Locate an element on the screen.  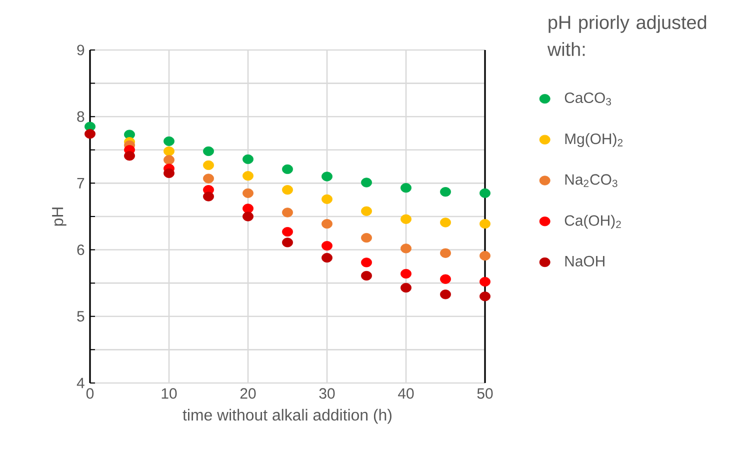
x-tick-label: 0 is located at coordinates (90, 393).